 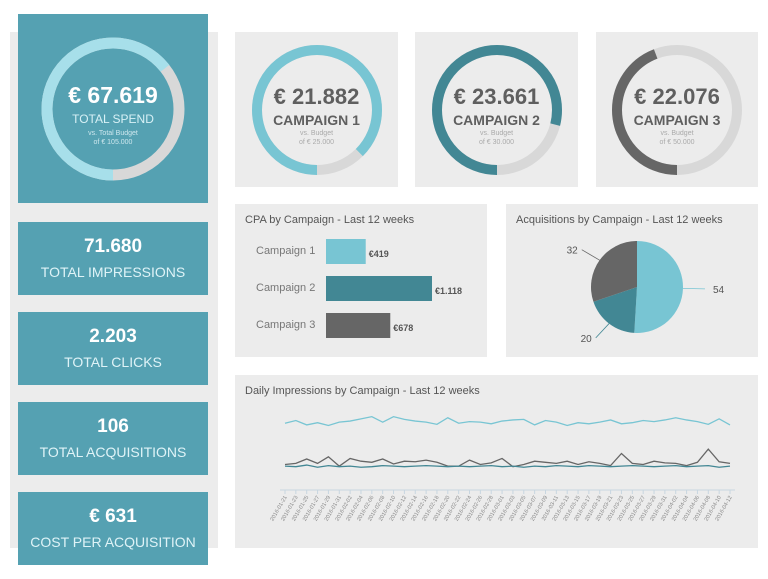 What do you see at coordinates (316, 96) in the screenshot?
I see `campaign-spend-value: € 21.882` at bounding box center [316, 96].